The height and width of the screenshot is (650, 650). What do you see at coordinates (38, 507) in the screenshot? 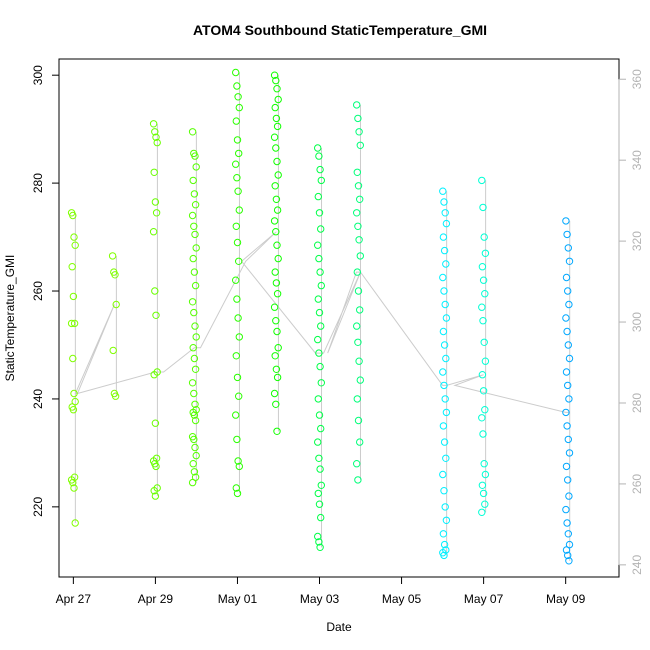
I see `y-tick-label: 220` at bounding box center [38, 507].